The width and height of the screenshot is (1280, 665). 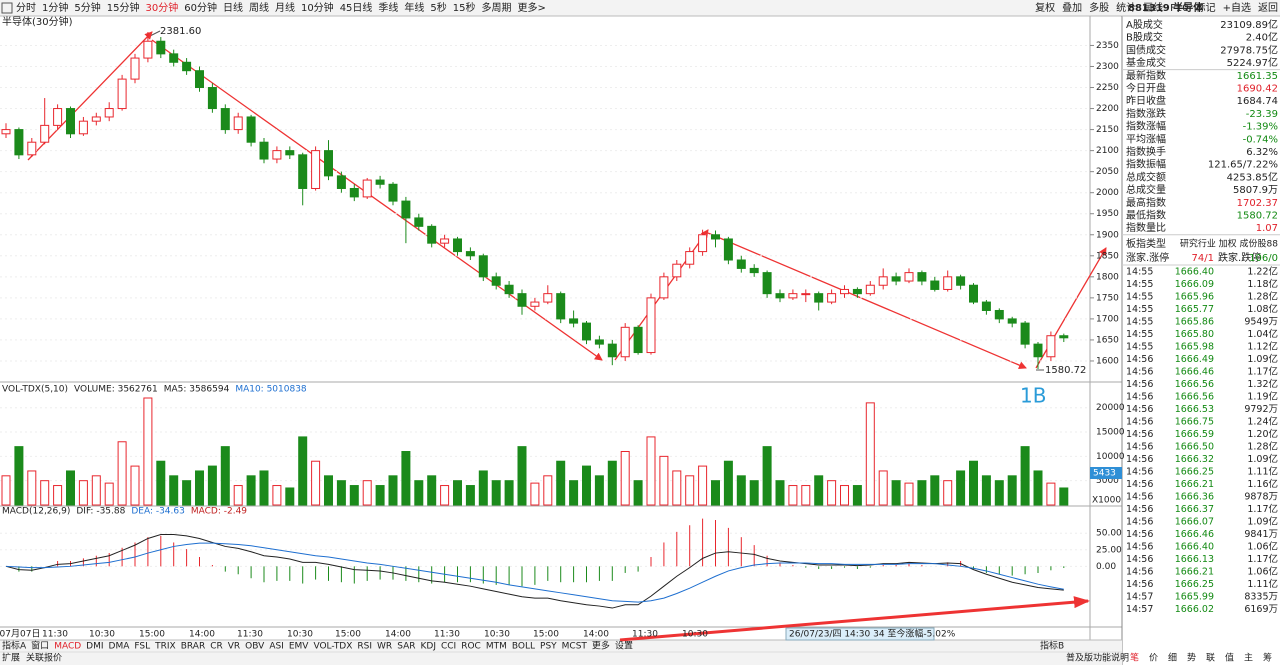 What do you see at coordinates (1179, 8) in the screenshot?
I see `tool-button: F10` at bounding box center [1179, 8].